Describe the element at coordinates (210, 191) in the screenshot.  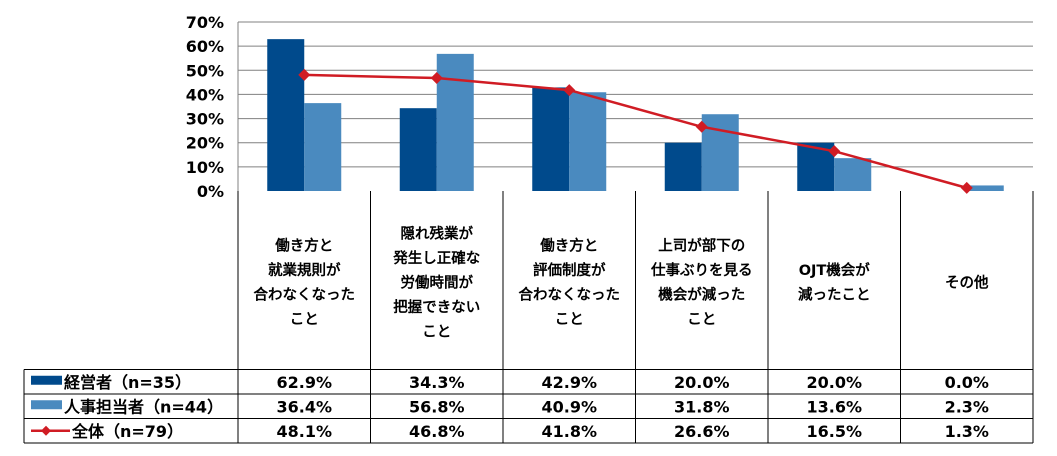
I see `y-tick-label: 0%` at that location.